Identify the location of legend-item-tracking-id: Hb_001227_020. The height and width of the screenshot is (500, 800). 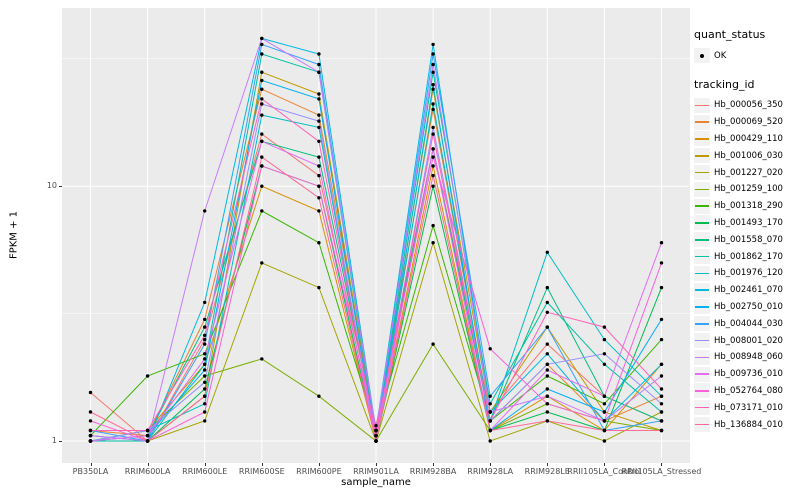
(746, 172).